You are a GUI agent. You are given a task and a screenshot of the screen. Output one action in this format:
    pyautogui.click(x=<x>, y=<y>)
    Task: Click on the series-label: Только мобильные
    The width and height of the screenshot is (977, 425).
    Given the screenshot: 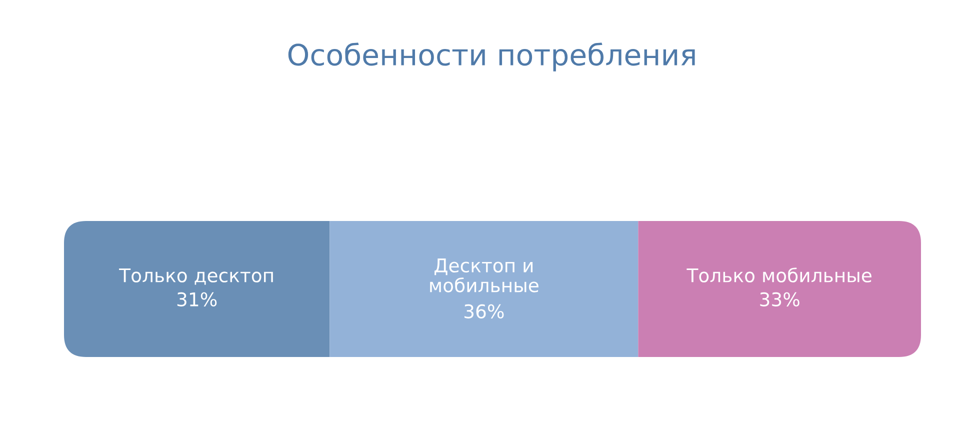 What is the action you would take?
    pyautogui.click(x=779, y=275)
    